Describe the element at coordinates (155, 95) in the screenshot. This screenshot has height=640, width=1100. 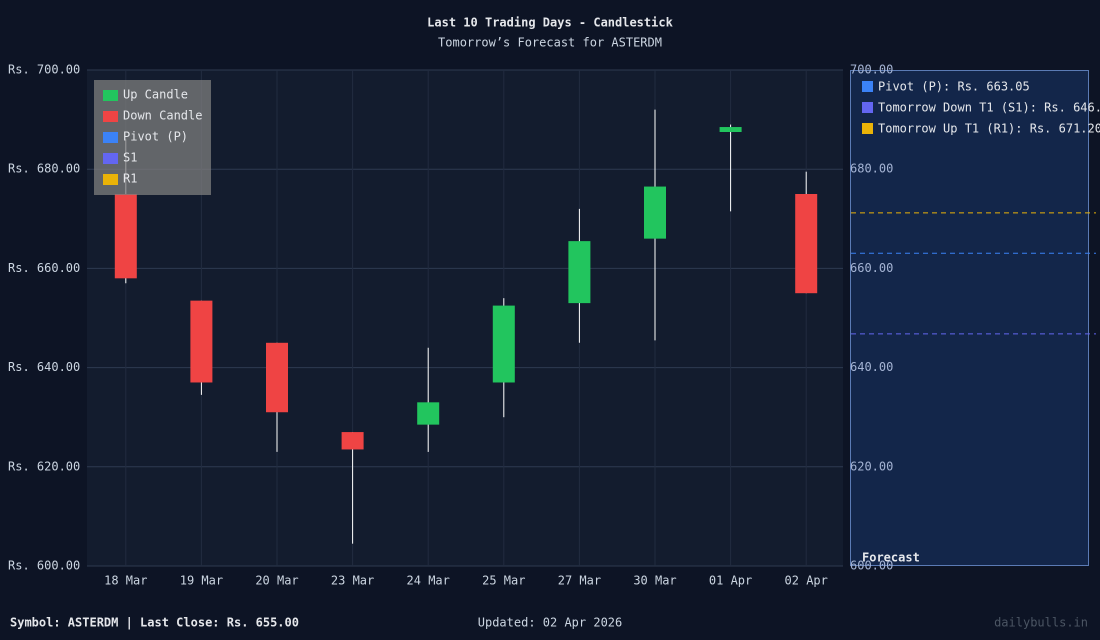
I see `legend-label: Up Candle` at that location.